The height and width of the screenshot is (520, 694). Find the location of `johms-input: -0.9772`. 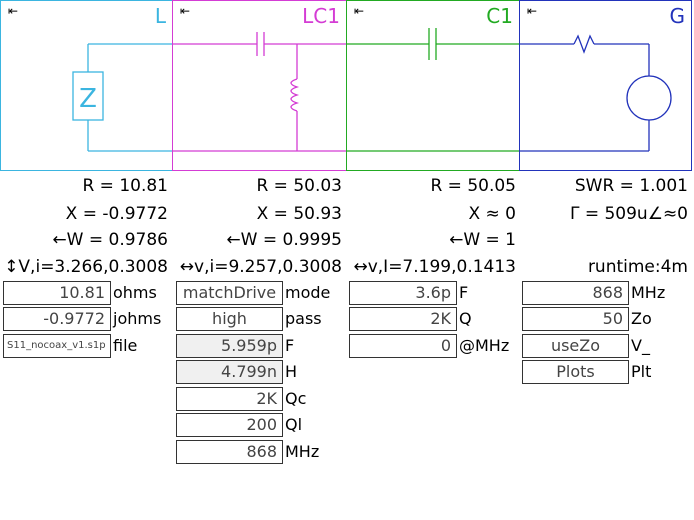

johms-input: -0.9772 is located at coordinates (57, 319).